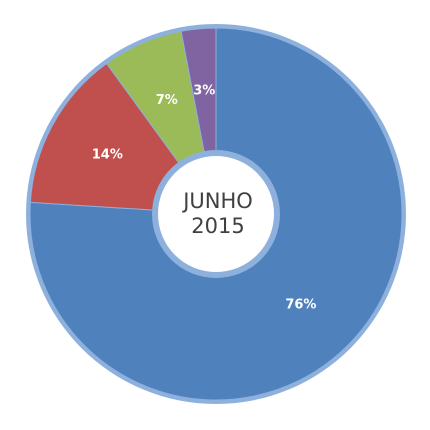 The height and width of the screenshot is (430, 430). I want to click on center-hole, so click(216, 214).